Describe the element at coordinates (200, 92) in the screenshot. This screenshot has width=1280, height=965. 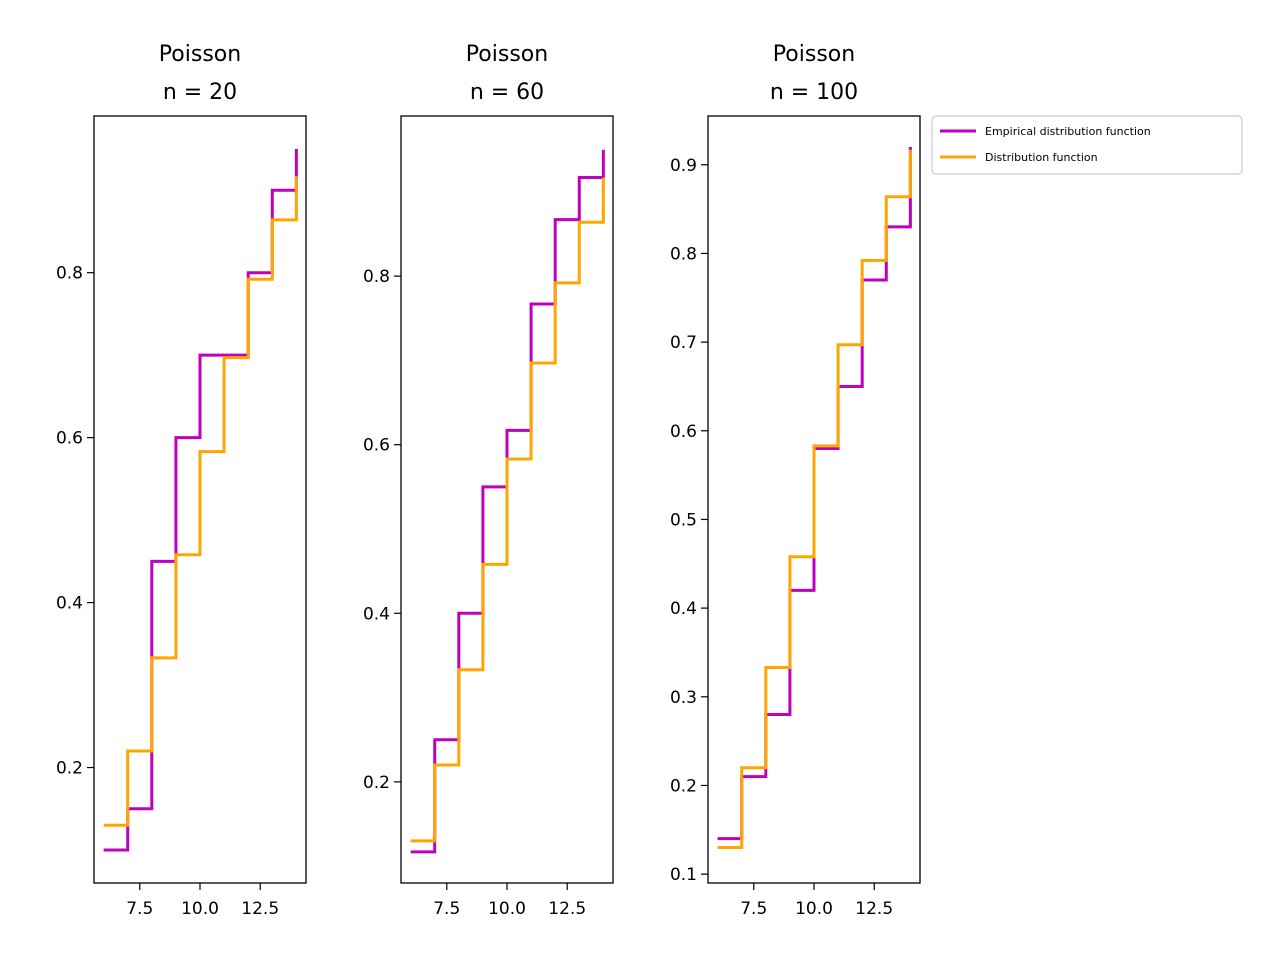
I see `chart-title-line-2: n = 20` at that location.